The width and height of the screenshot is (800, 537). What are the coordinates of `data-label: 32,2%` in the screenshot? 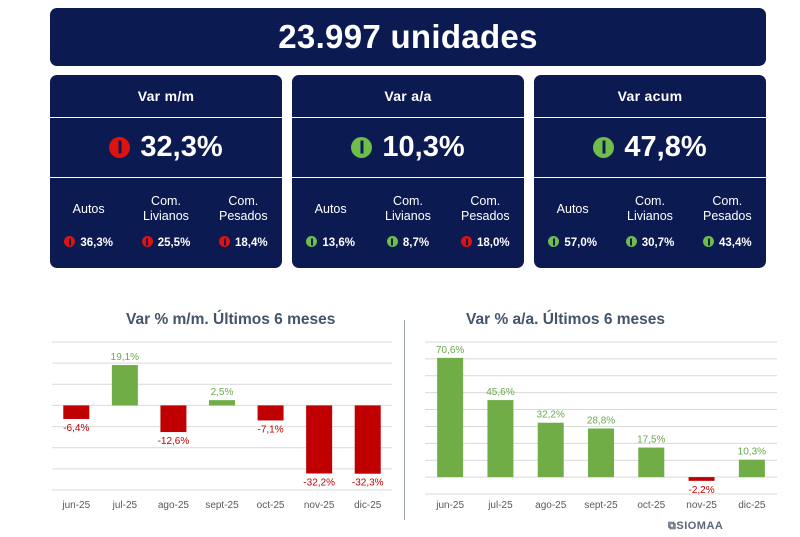 It's located at (551, 415).